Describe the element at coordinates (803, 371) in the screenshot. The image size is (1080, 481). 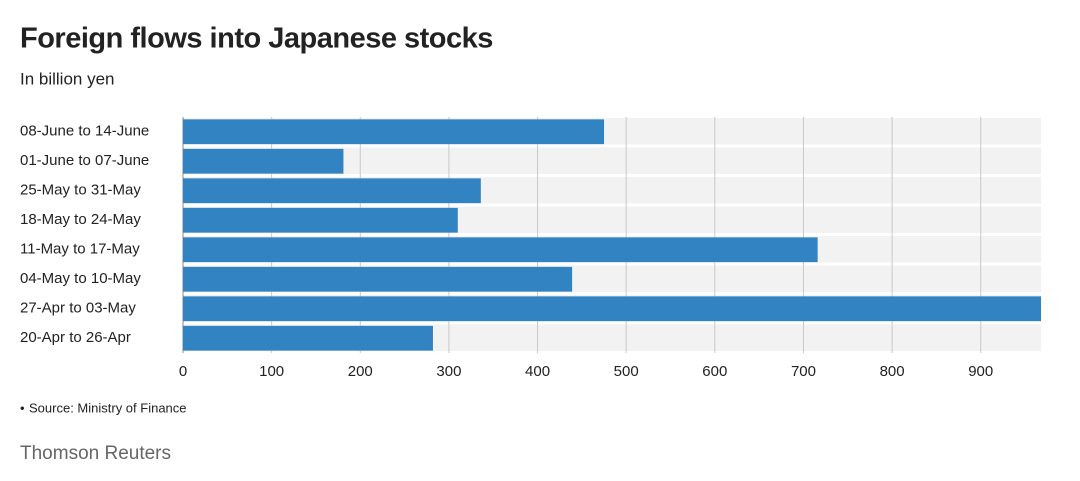
I see `x-tick-label: 700` at that location.